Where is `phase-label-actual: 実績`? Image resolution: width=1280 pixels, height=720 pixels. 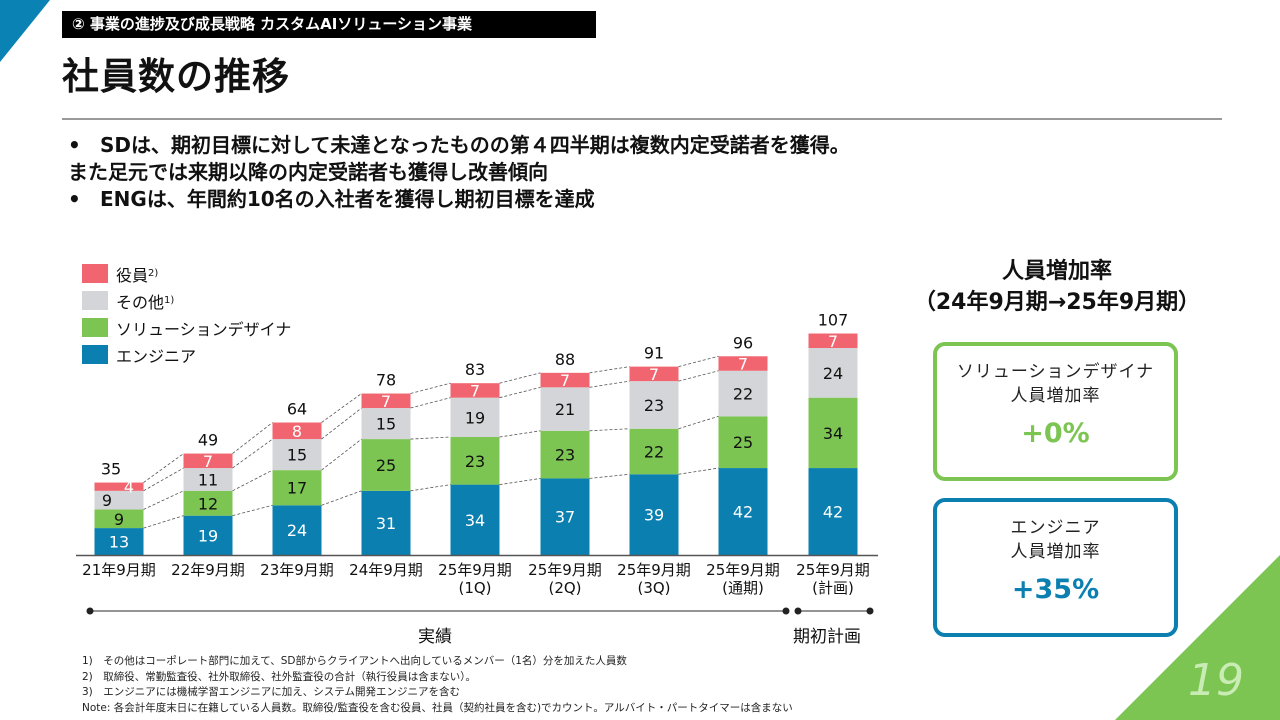
phase-label-actual: 実績 is located at coordinates (435, 637).